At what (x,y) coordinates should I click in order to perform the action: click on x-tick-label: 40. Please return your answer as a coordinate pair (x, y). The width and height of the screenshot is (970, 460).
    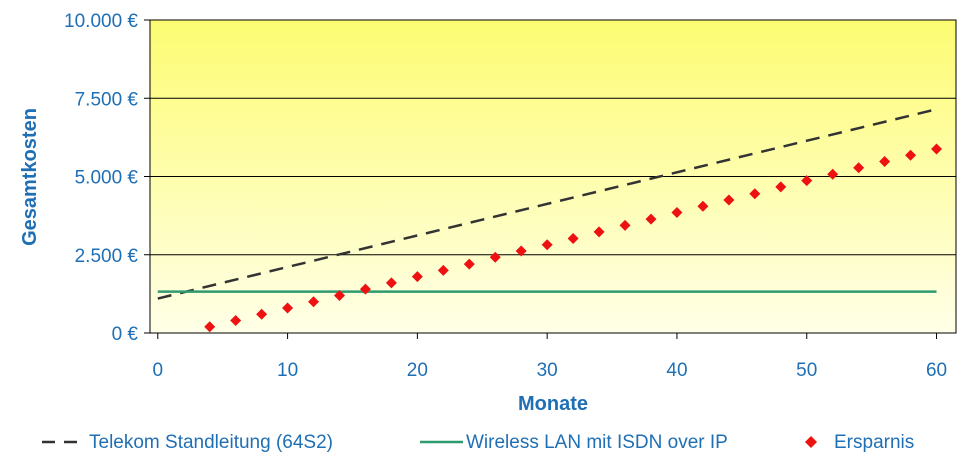
    Looking at the image, I should click on (676, 370).